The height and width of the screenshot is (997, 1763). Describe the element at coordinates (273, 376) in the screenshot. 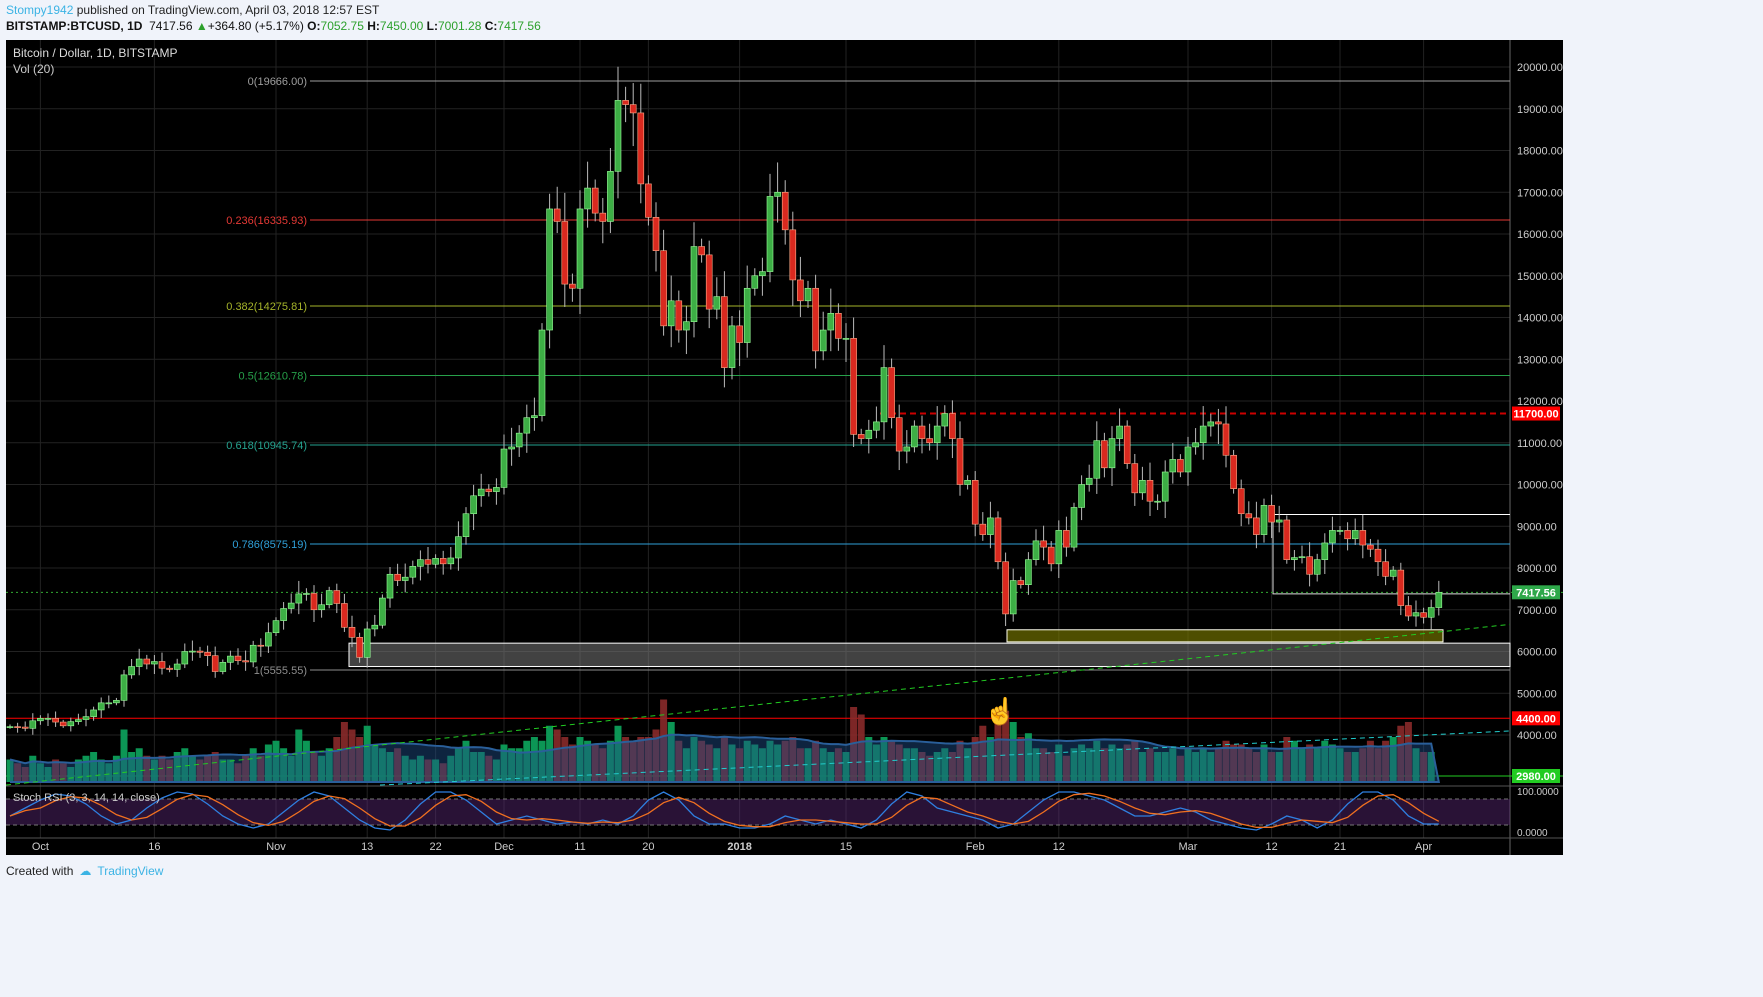

I see `fib-level-label: 0.5(12610.78)` at that location.